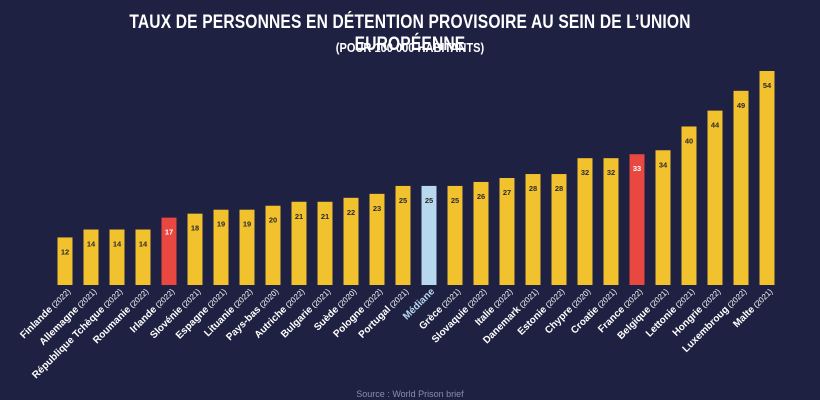 The image size is (820, 400). What do you see at coordinates (195, 228) in the screenshot?
I see `value-label-slovenie: 18` at bounding box center [195, 228].